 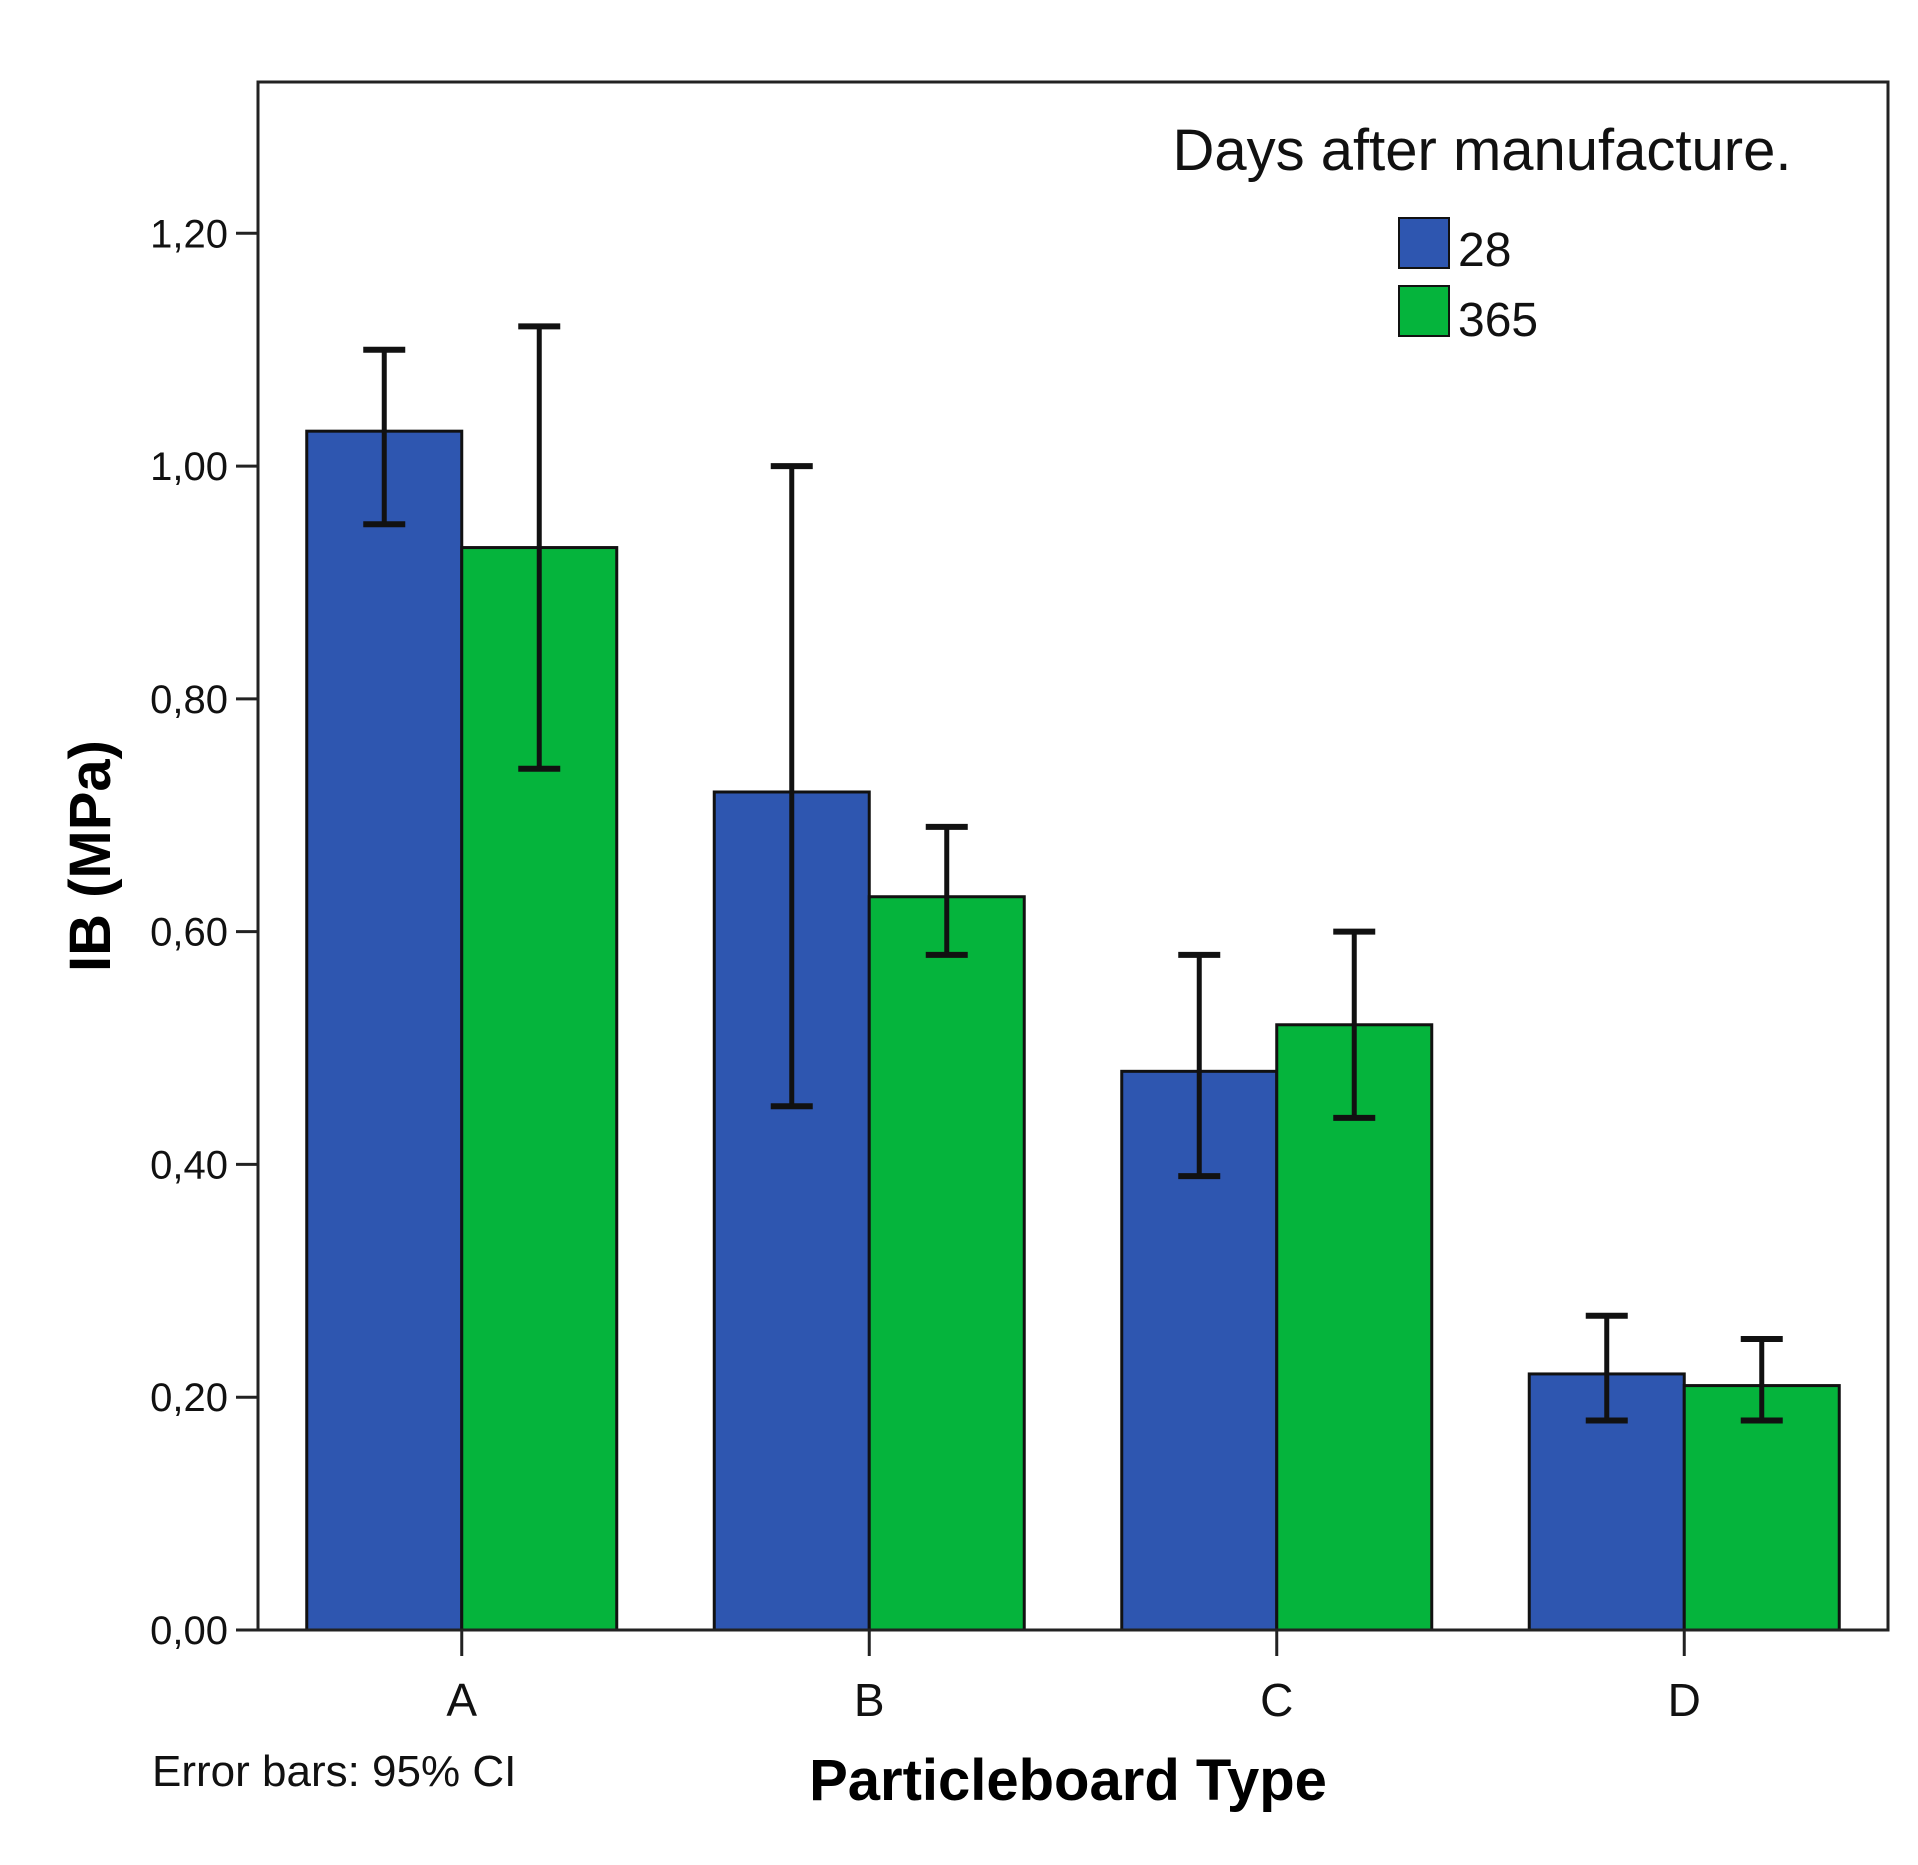 What do you see at coordinates (1684, 1700) in the screenshot?
I see `x-tick-label: D` at bounding box center [1684, 1700].